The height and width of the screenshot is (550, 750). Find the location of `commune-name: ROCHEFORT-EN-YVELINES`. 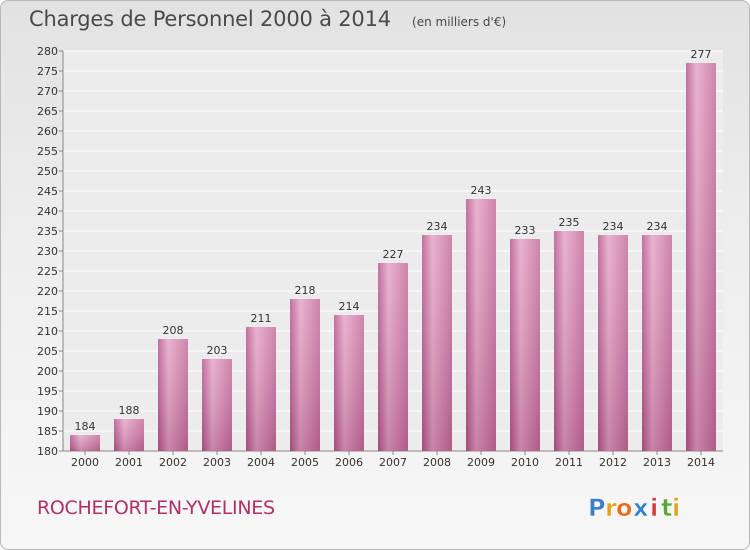

commune-name: ROCHEFORT-EN-YVELINES is located at coordinates (156, 508).